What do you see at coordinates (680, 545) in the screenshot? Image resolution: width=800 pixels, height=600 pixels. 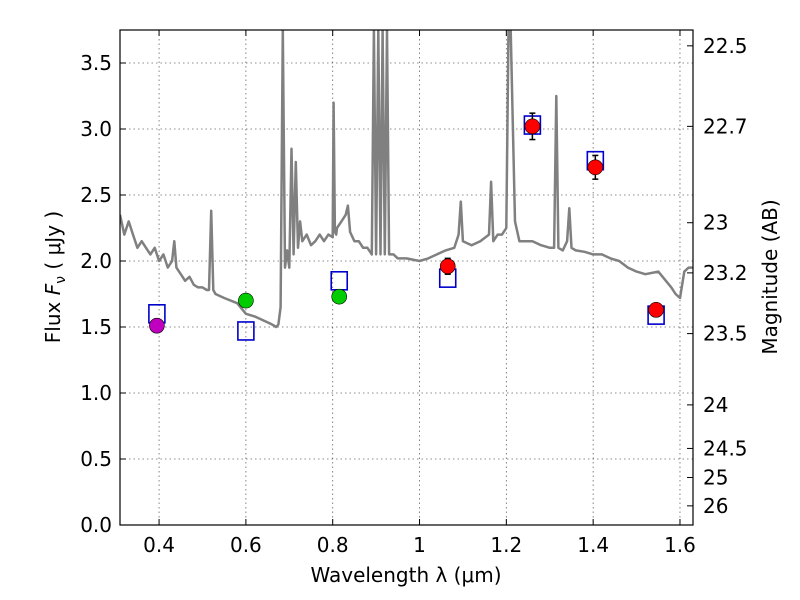 I see `x-tick-label: 1.6` at bounding box center [680, 545].